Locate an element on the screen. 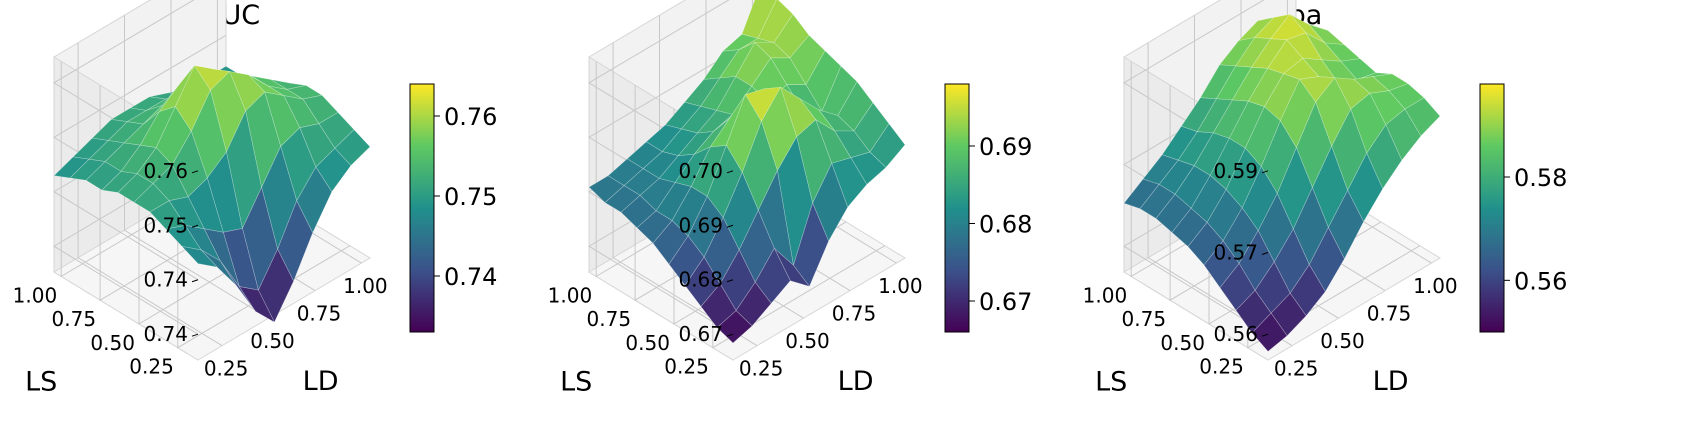 The image size is (1683, 432). ld-tick-label: 1.00 is located at coordinates (365, 286).